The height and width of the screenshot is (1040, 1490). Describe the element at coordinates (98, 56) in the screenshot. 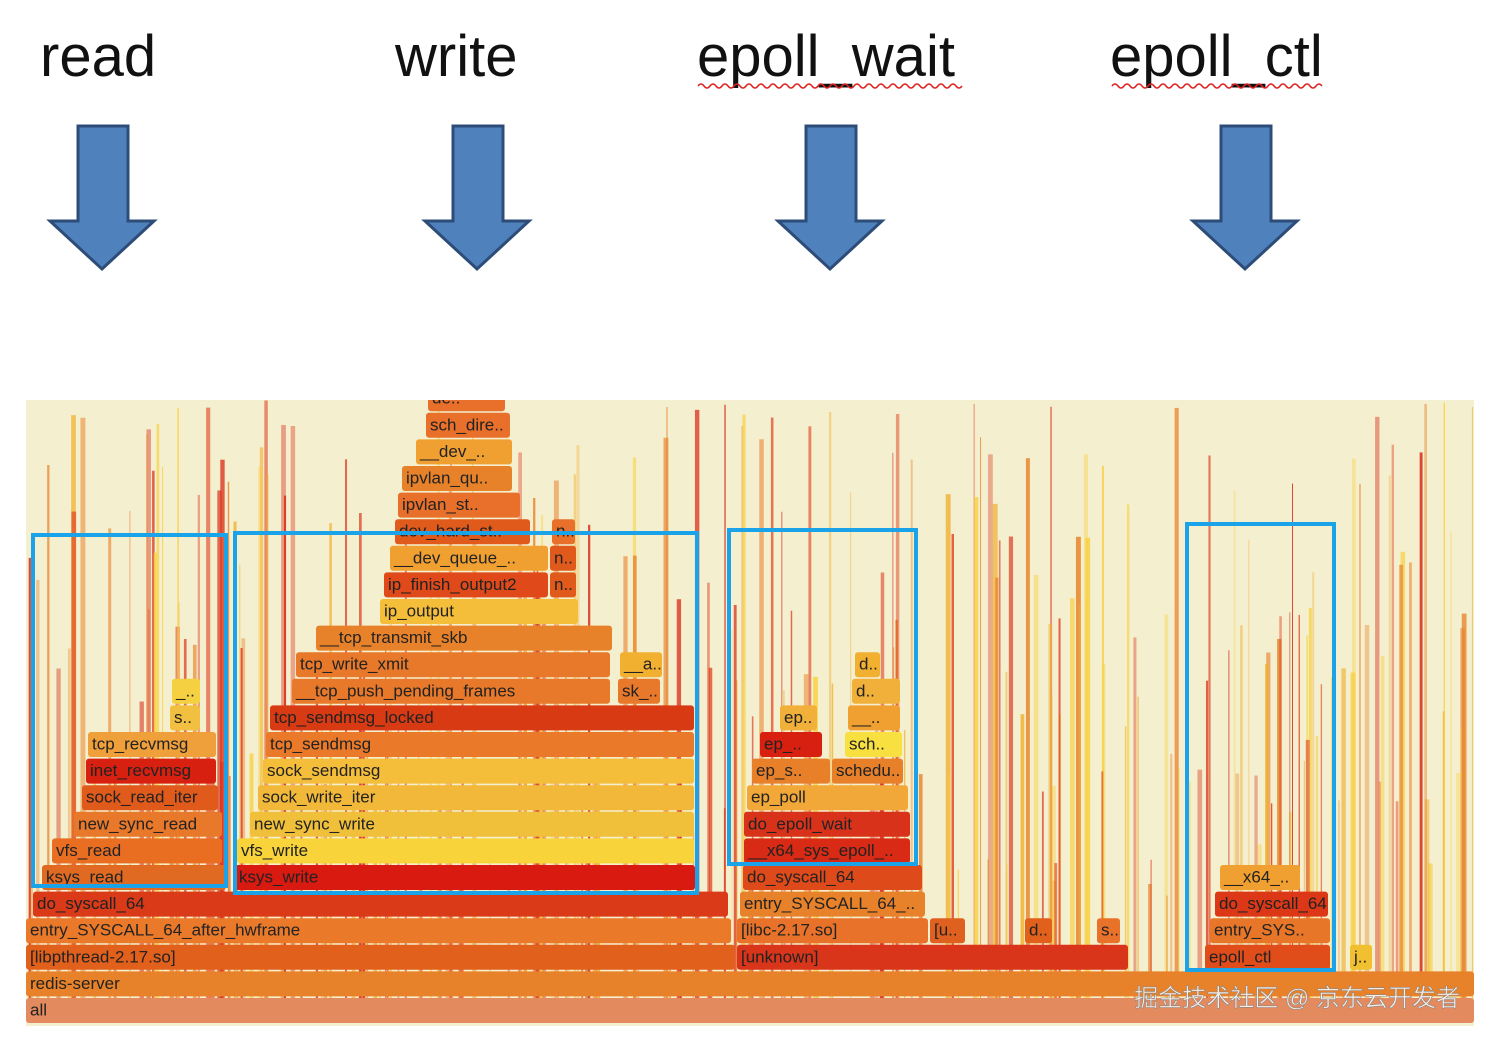

I see `heading: read` at that location.